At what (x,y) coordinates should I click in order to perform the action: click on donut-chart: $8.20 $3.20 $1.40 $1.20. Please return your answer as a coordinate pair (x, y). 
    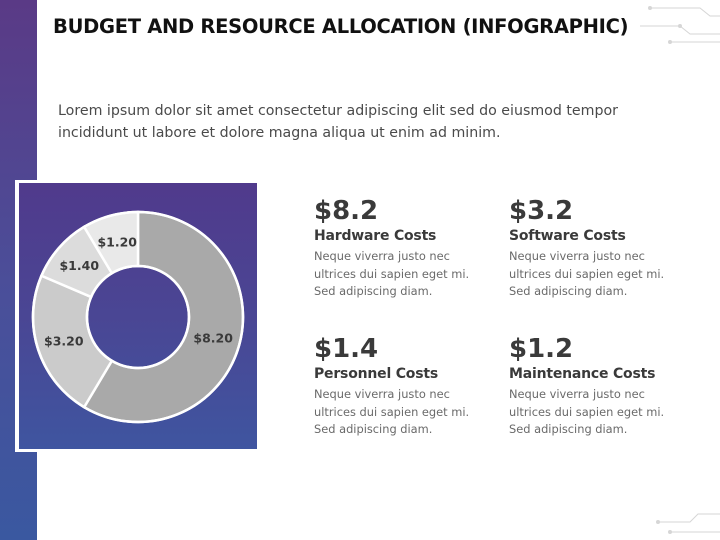
    Looking at the image, I should click on (138, 317).